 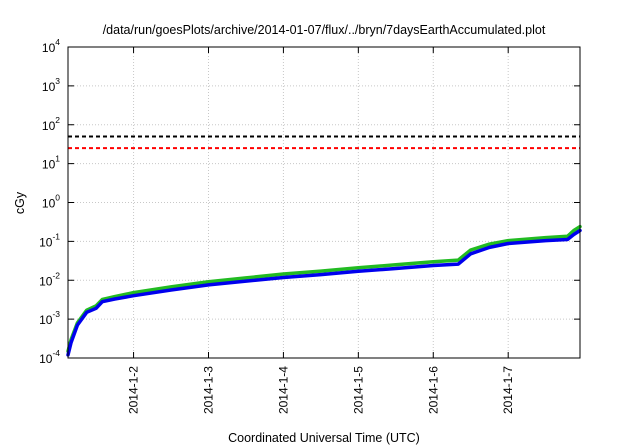 What do you see at coordinates (51, 124) in the screenshot?
I see `y-tick-label: 10²` at bounding box center [51, 124].